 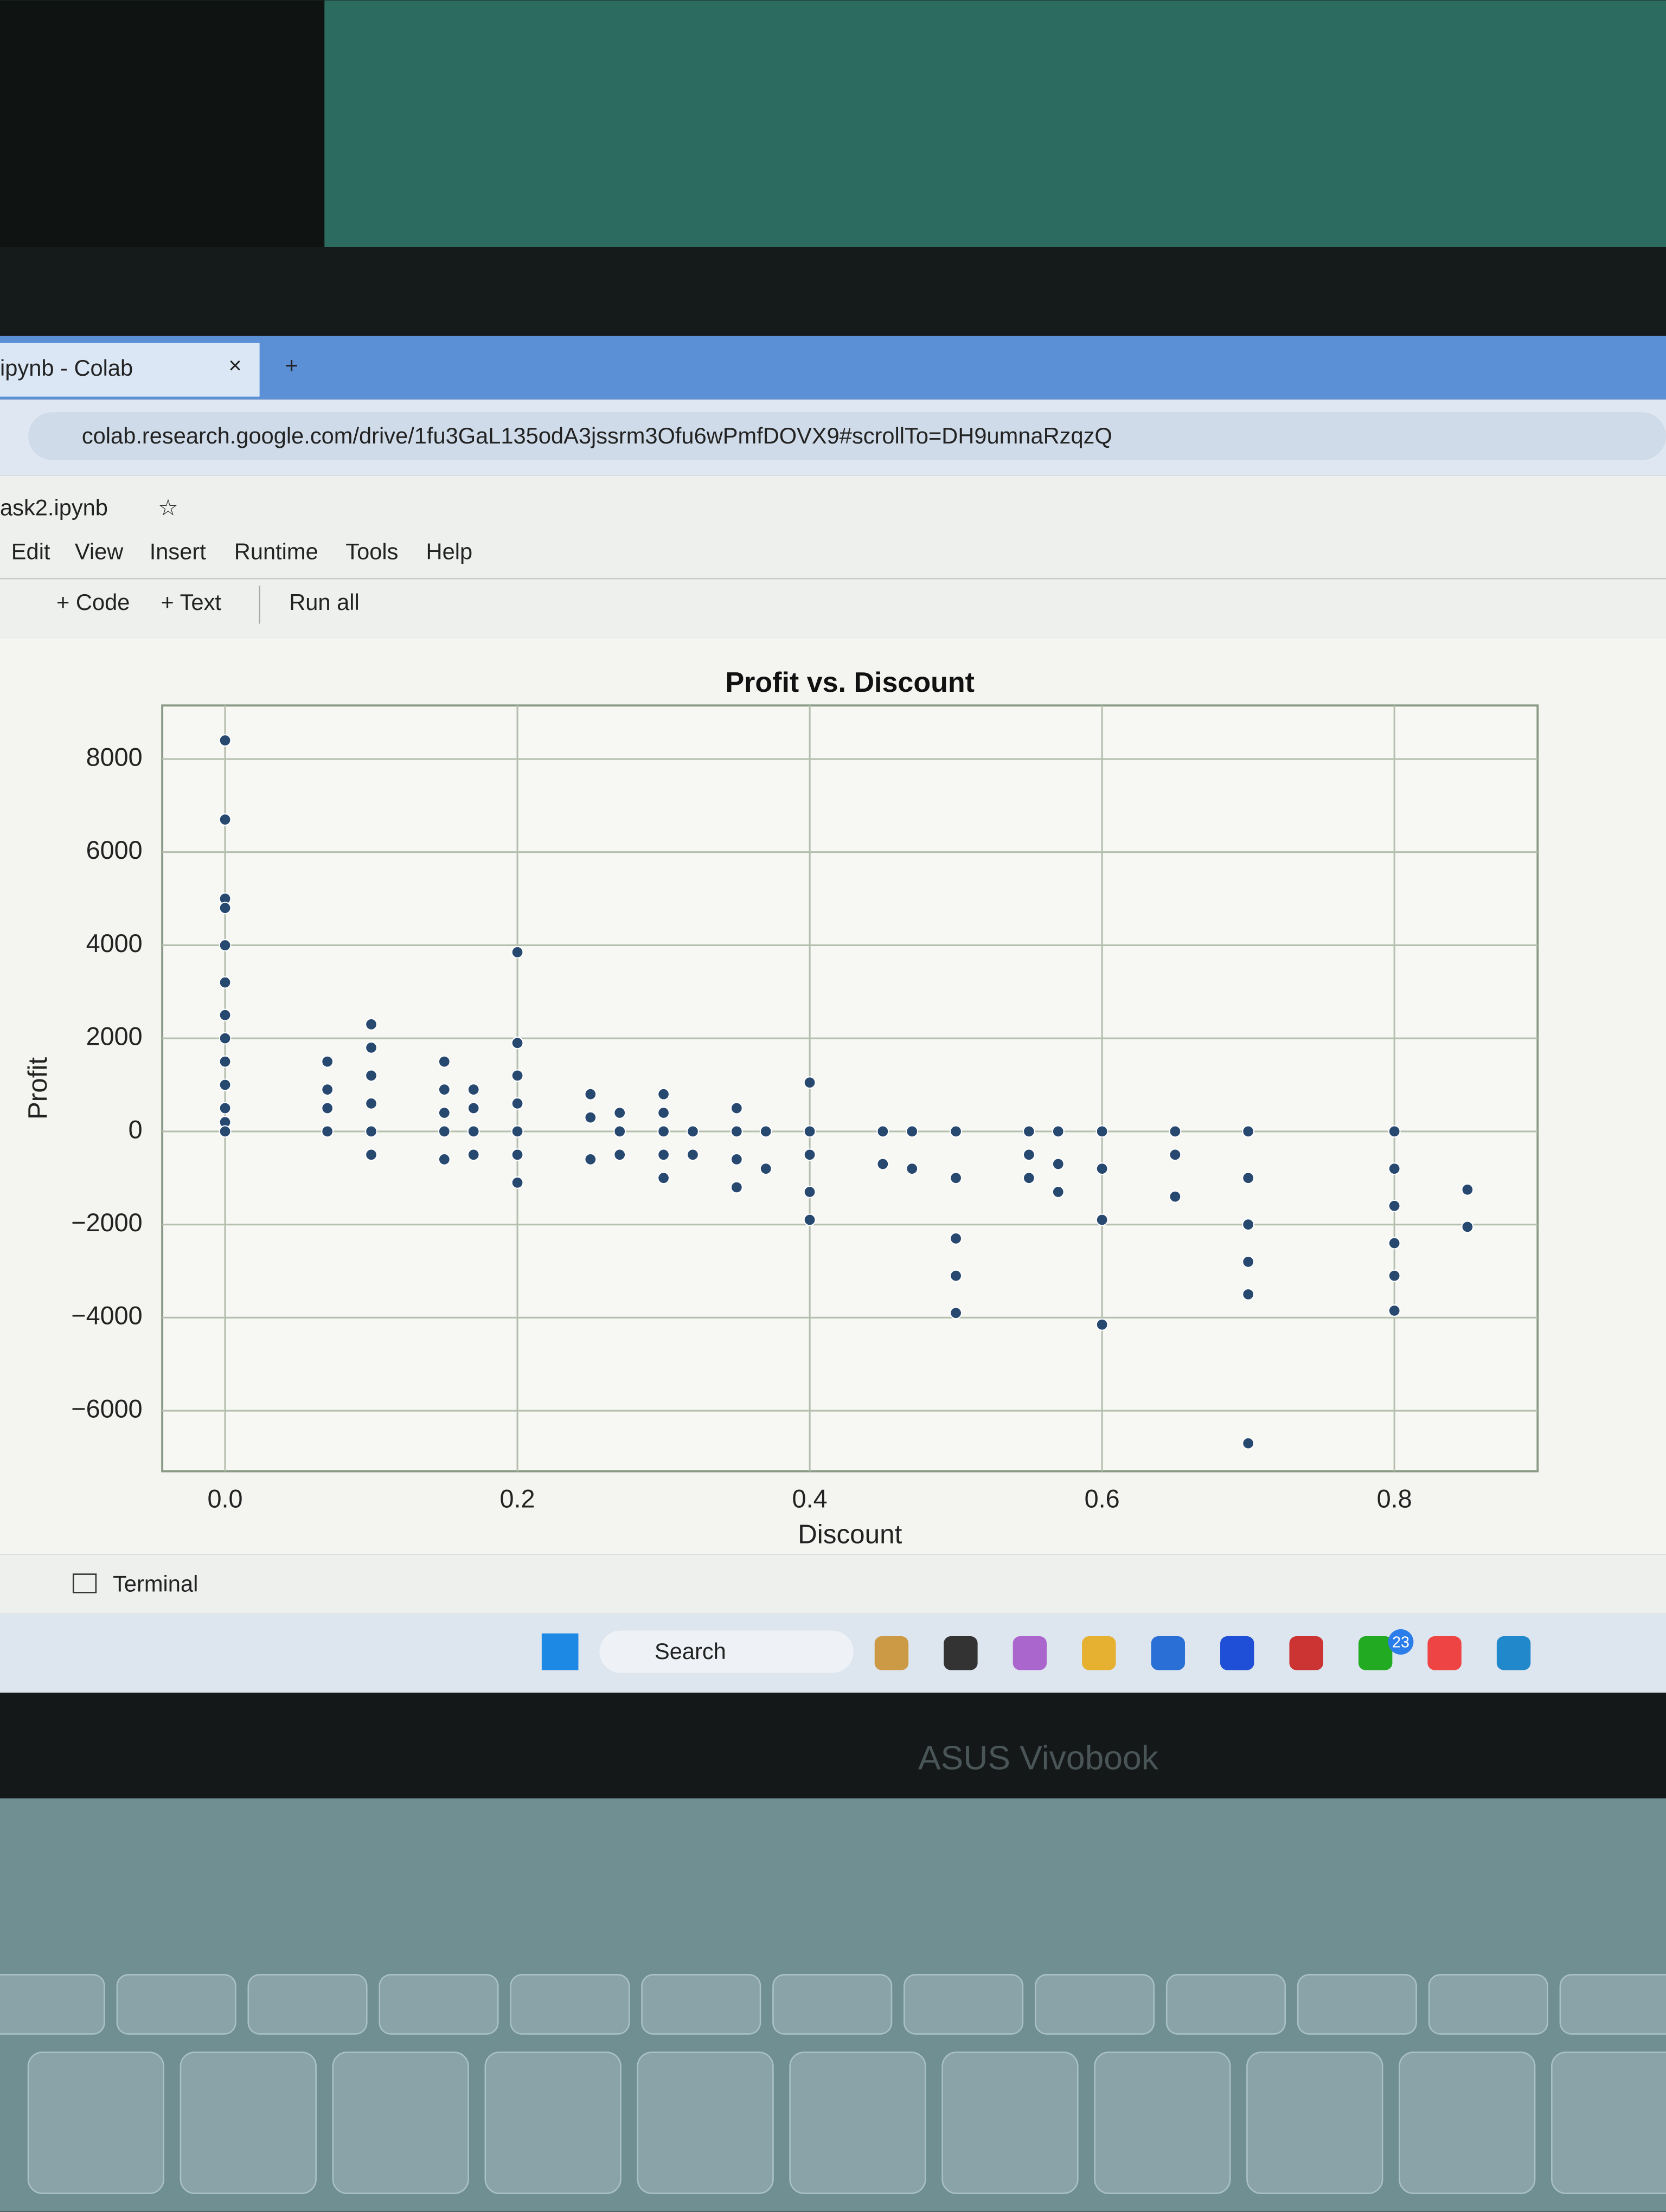 What do you see at coordinates (31, 551) in the screenshot?
I see `menu-item: Edit` at bounding box center [31, 551].